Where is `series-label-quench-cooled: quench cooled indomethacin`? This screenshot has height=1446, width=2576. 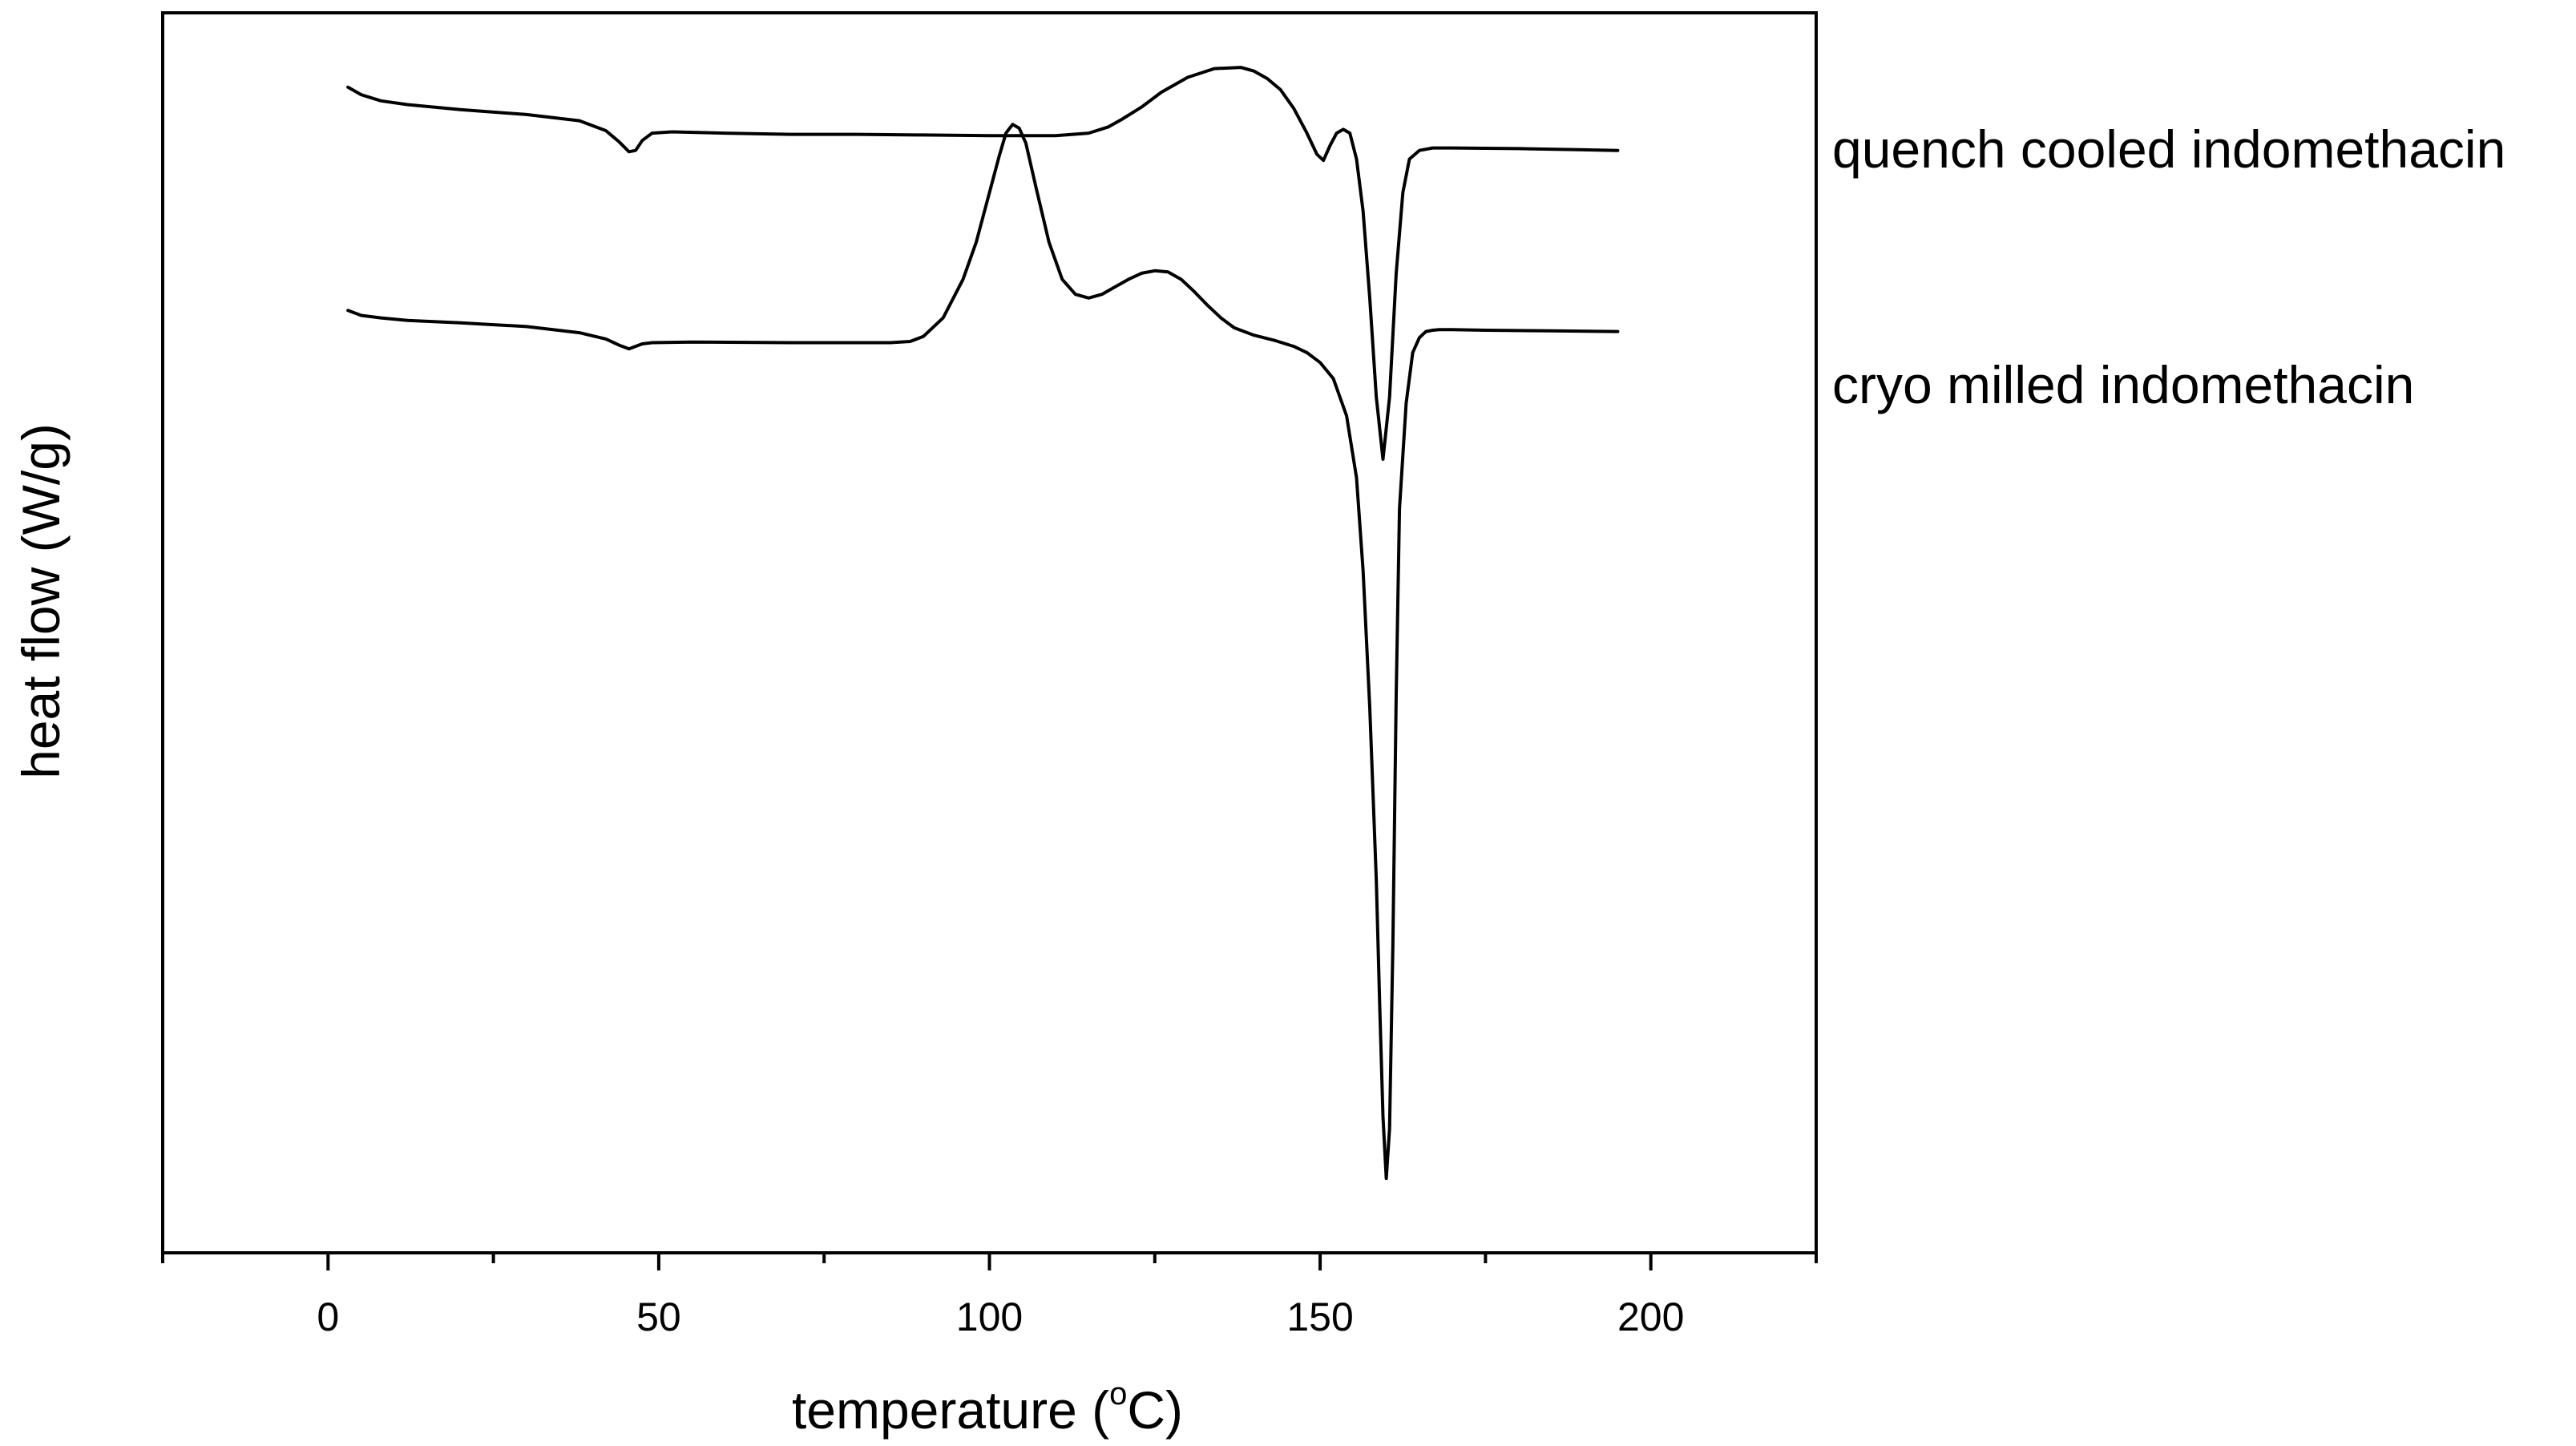 series-label-quench-cooled: quench cooled indomethacin is located at coordinates (2168, 149).